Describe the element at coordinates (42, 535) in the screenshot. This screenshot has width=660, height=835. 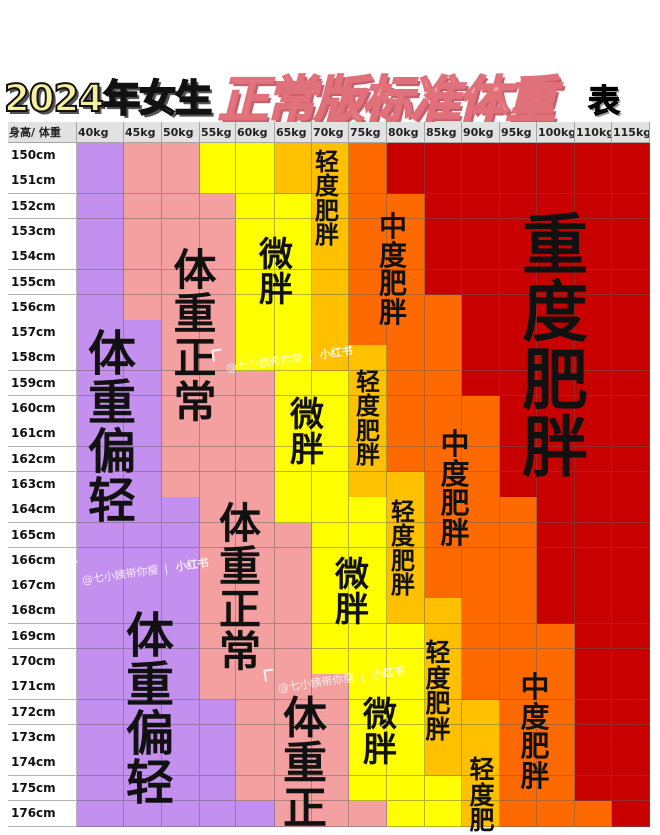
I see `row-header: 165cm` at that location.